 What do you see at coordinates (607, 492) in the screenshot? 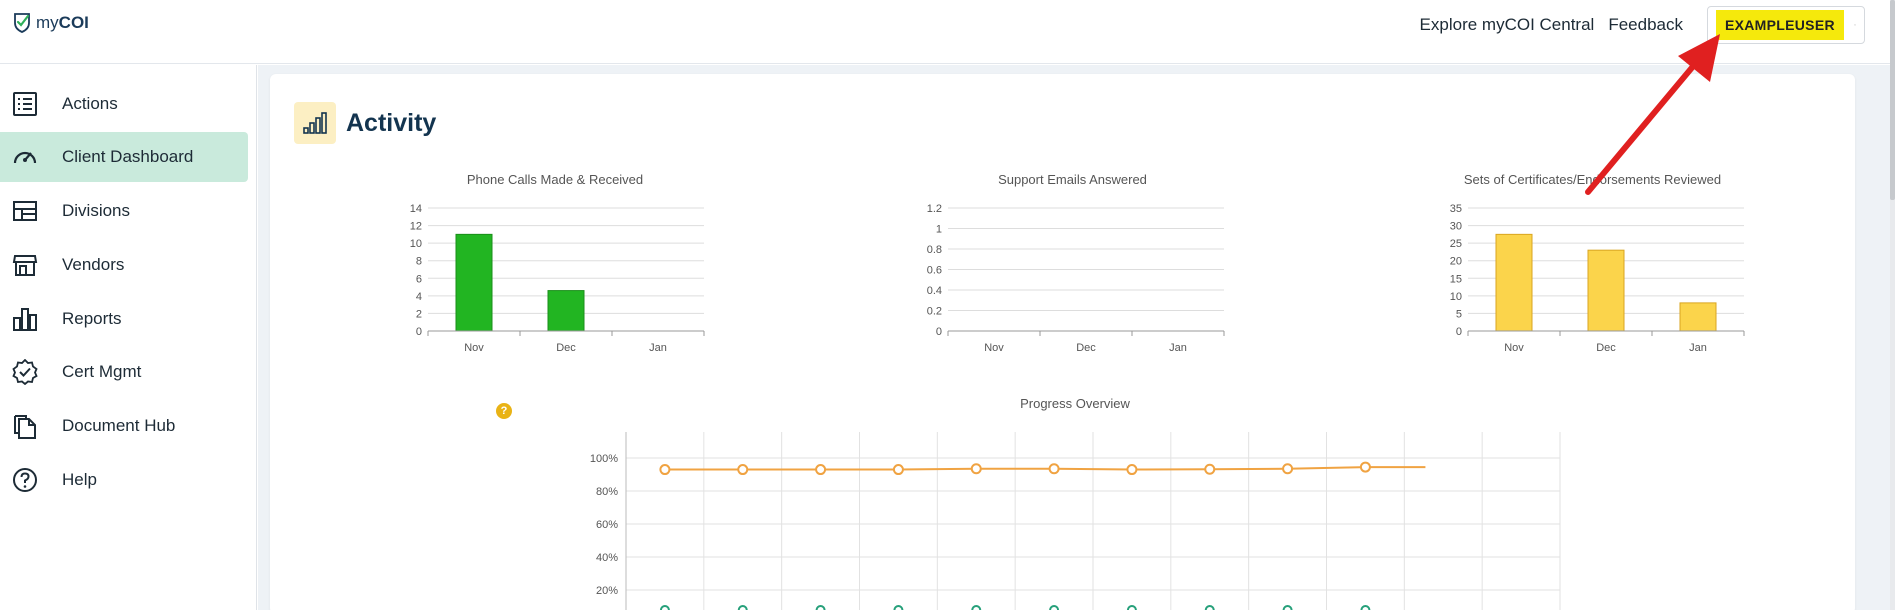
I see `y-tick-label: 80%` at bounding box center [607, 492].